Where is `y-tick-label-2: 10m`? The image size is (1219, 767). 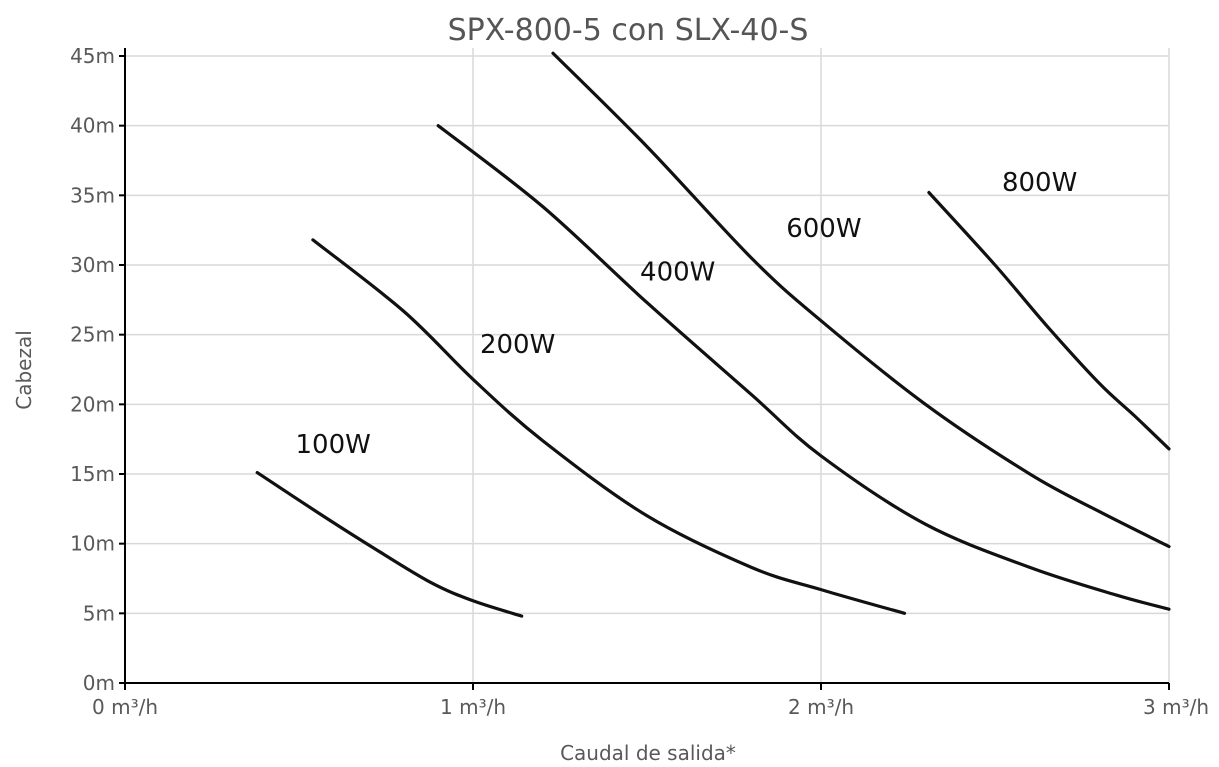
y-tick-label-2: 10m is located at coordinates (92, 544).